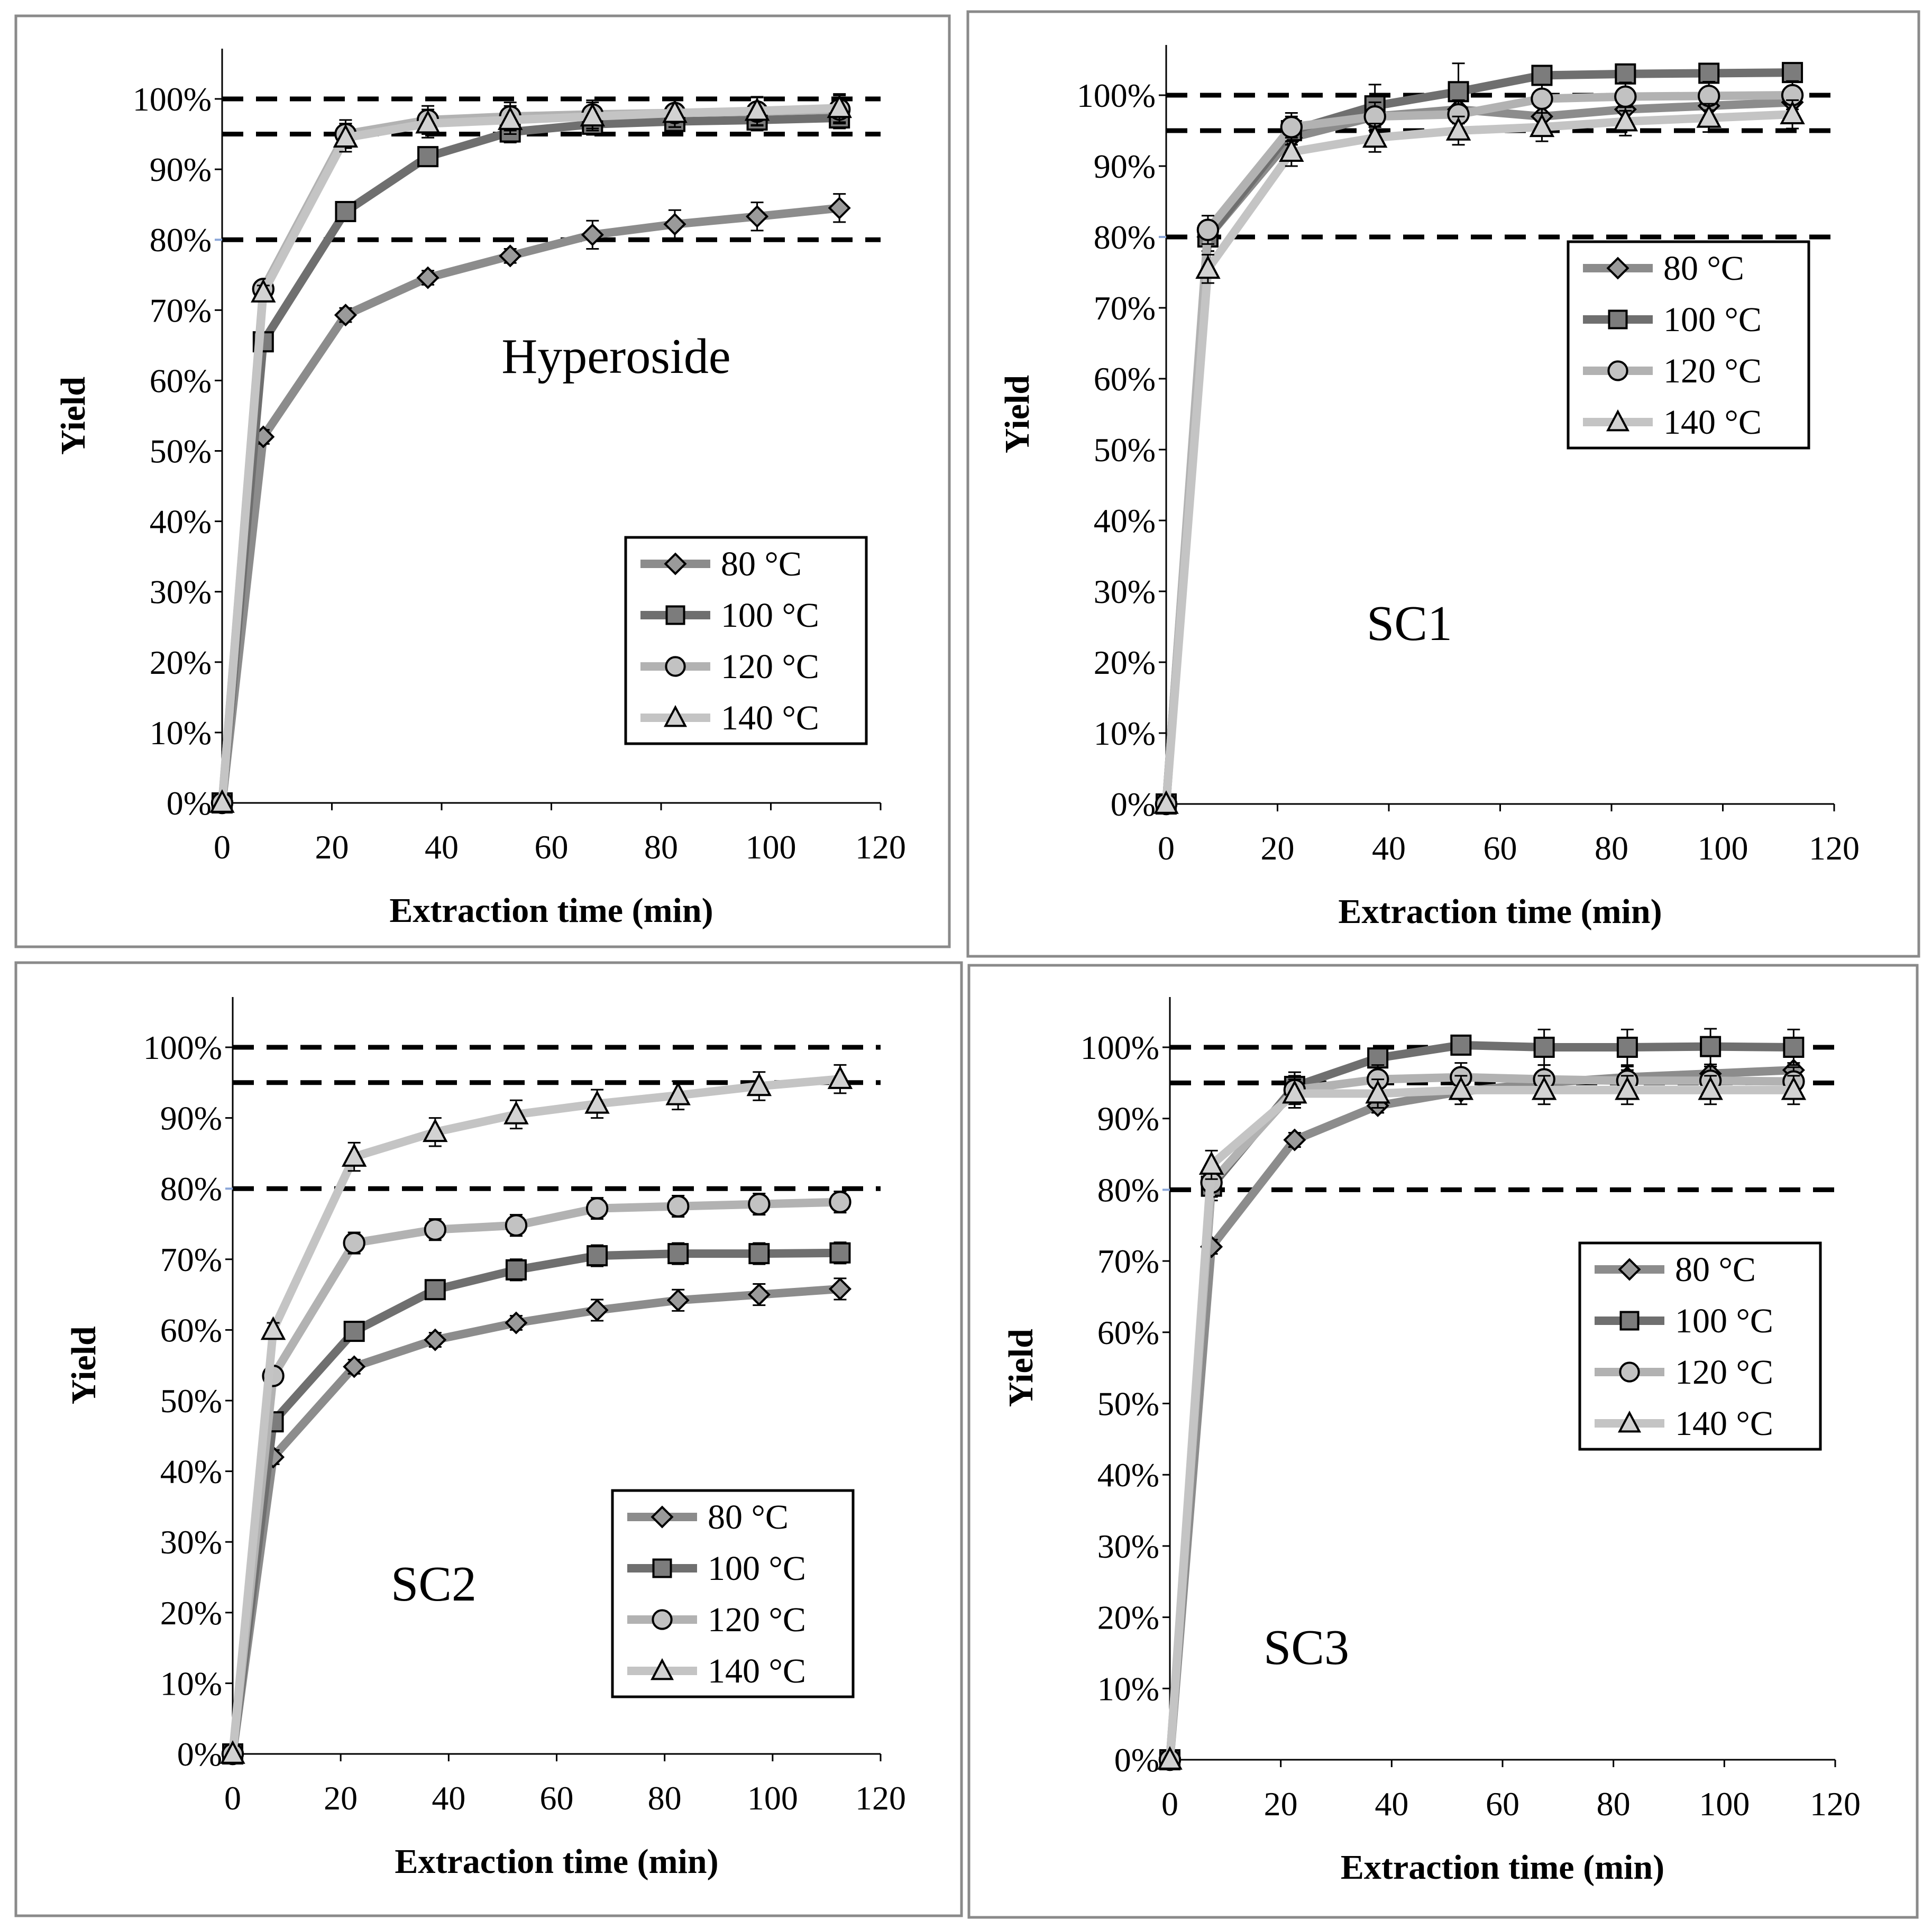  I want to click on panel-title: SC2, so click(434, 1584).